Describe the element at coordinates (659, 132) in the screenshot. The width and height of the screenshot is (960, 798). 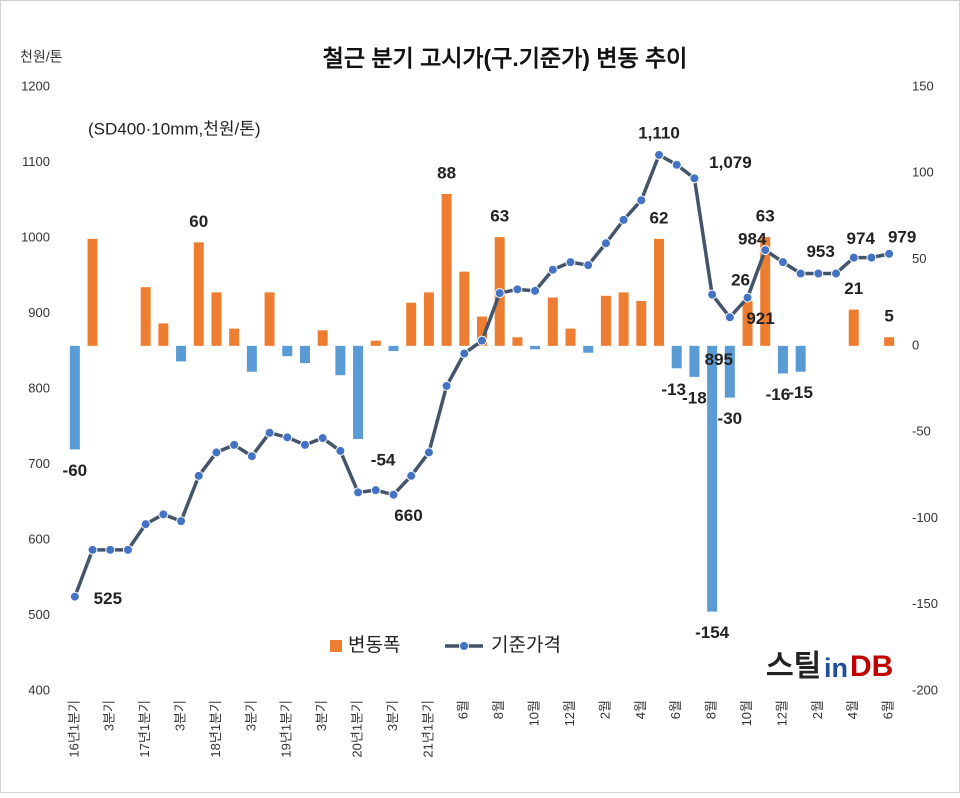
I see `line-data-label: 1,110` at that location.